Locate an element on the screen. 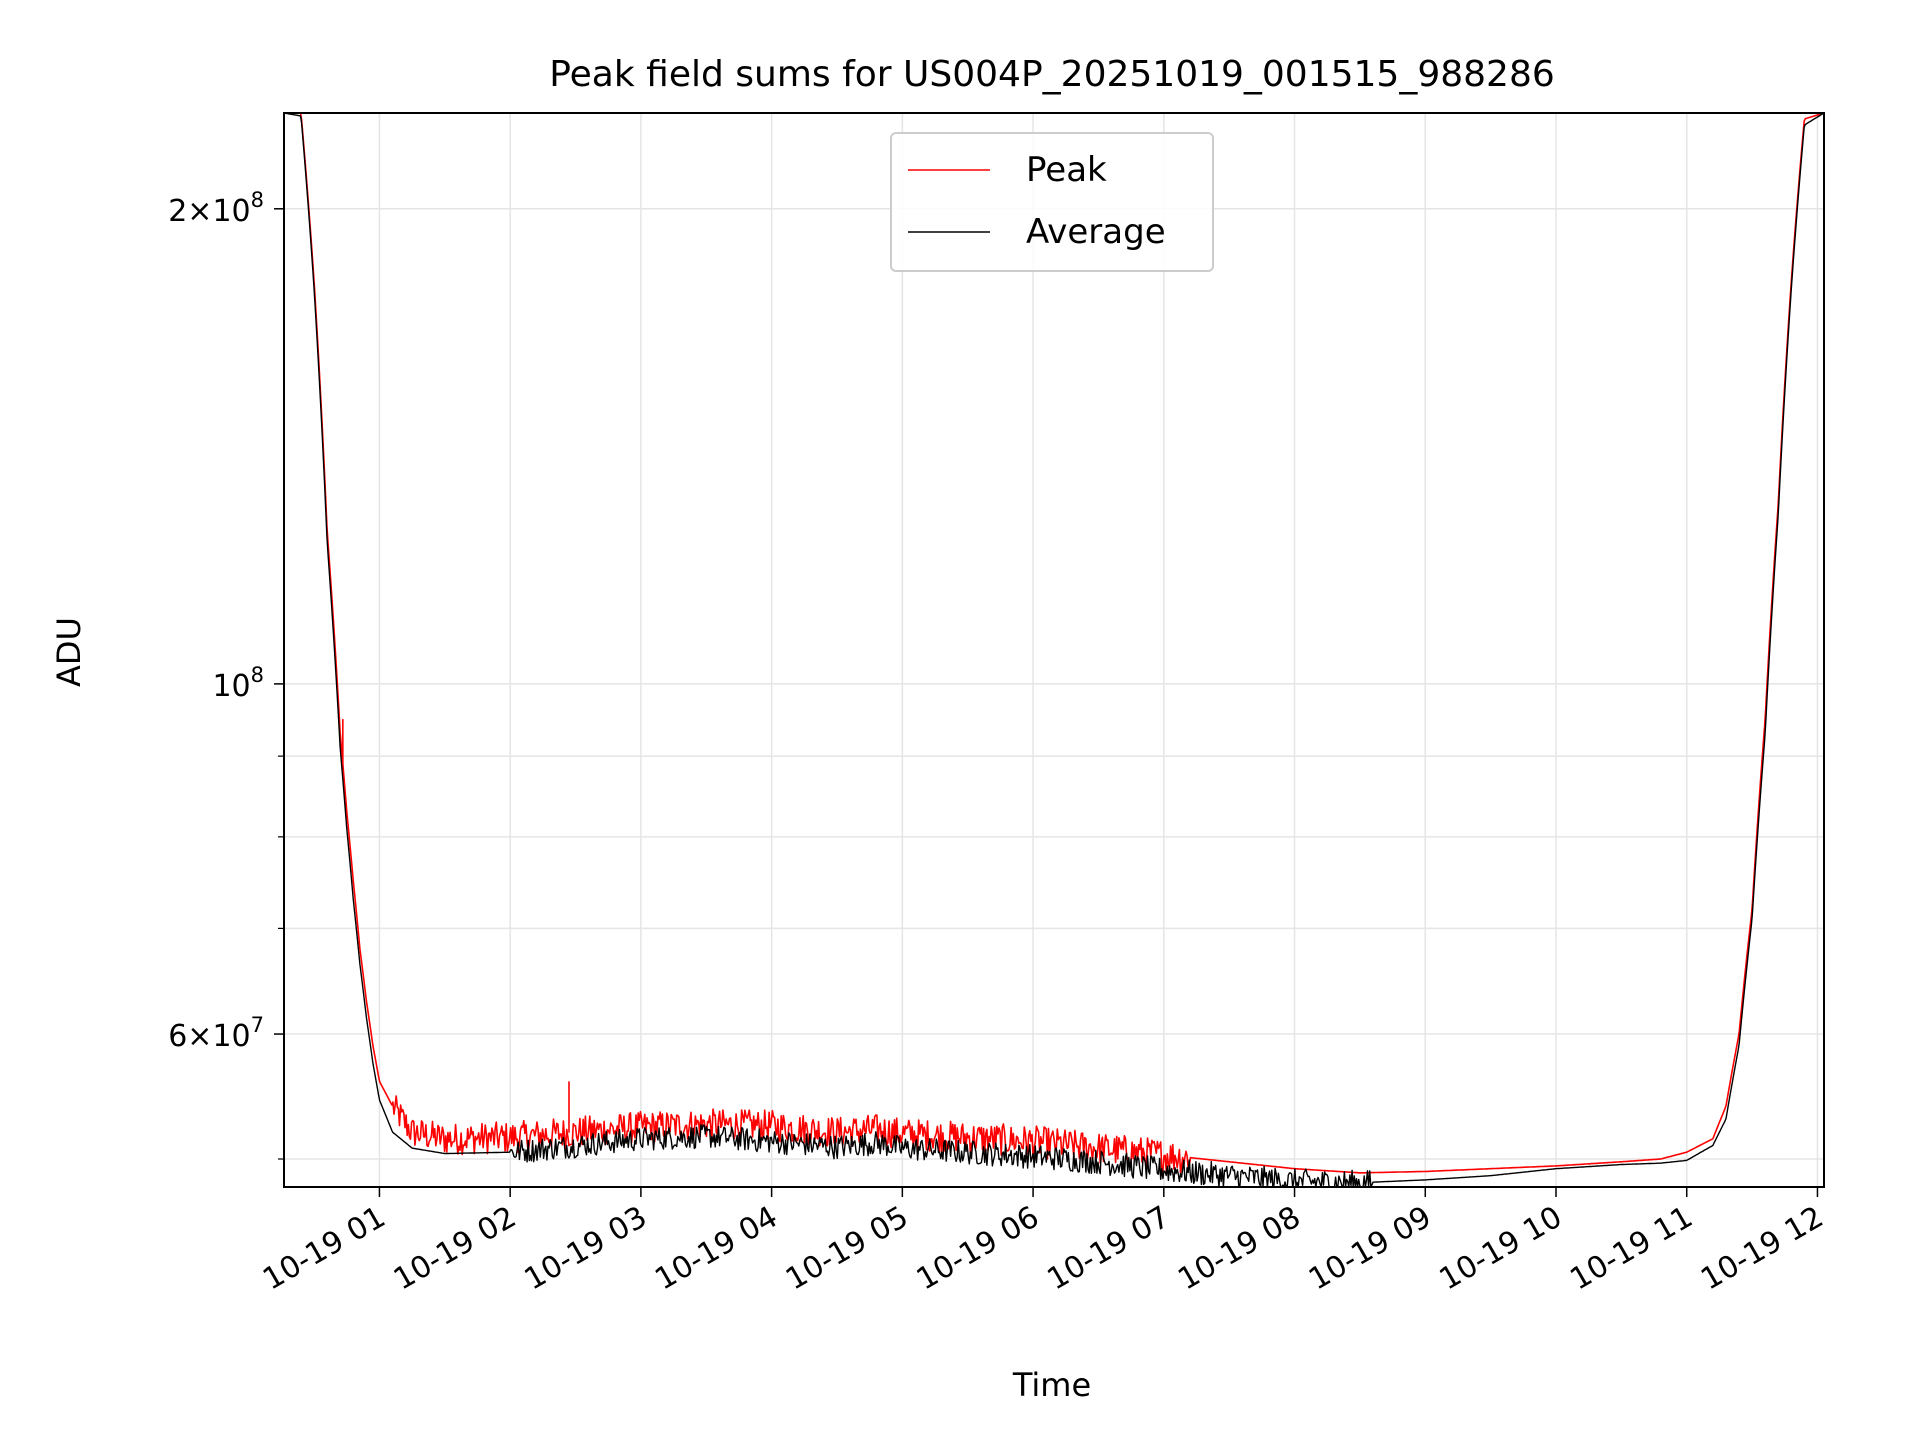 The width and height of the screenshot is (1920, 1440). y-tick-base: 10 is located at coordinates (231, 686).